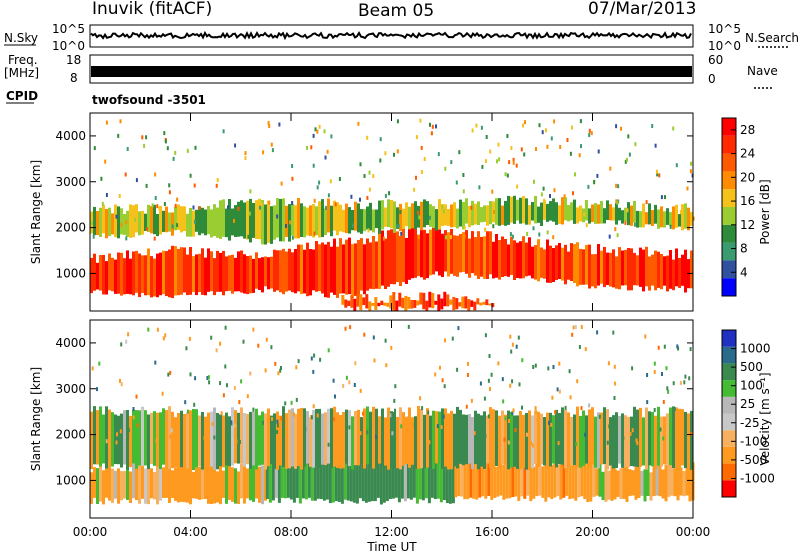 The image size is (800, 554). I want to click on colorbar-tick-label: 16, so click(747, 201).